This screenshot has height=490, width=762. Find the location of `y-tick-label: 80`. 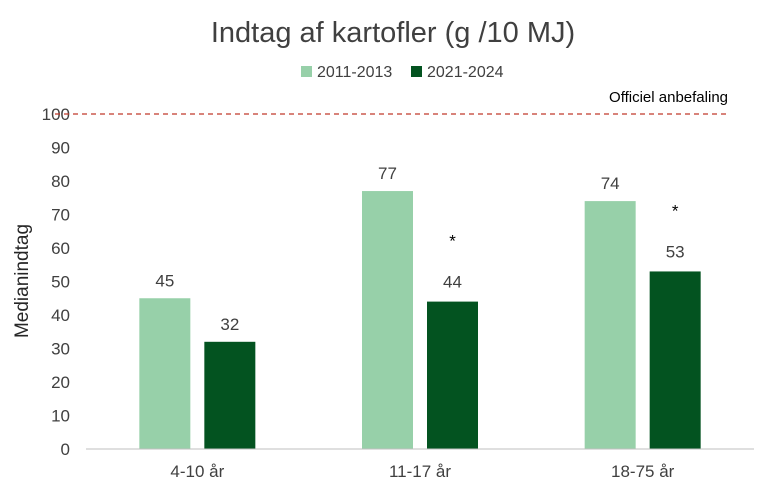

y-tick-label: 80 is located at coordinates (60, 181).